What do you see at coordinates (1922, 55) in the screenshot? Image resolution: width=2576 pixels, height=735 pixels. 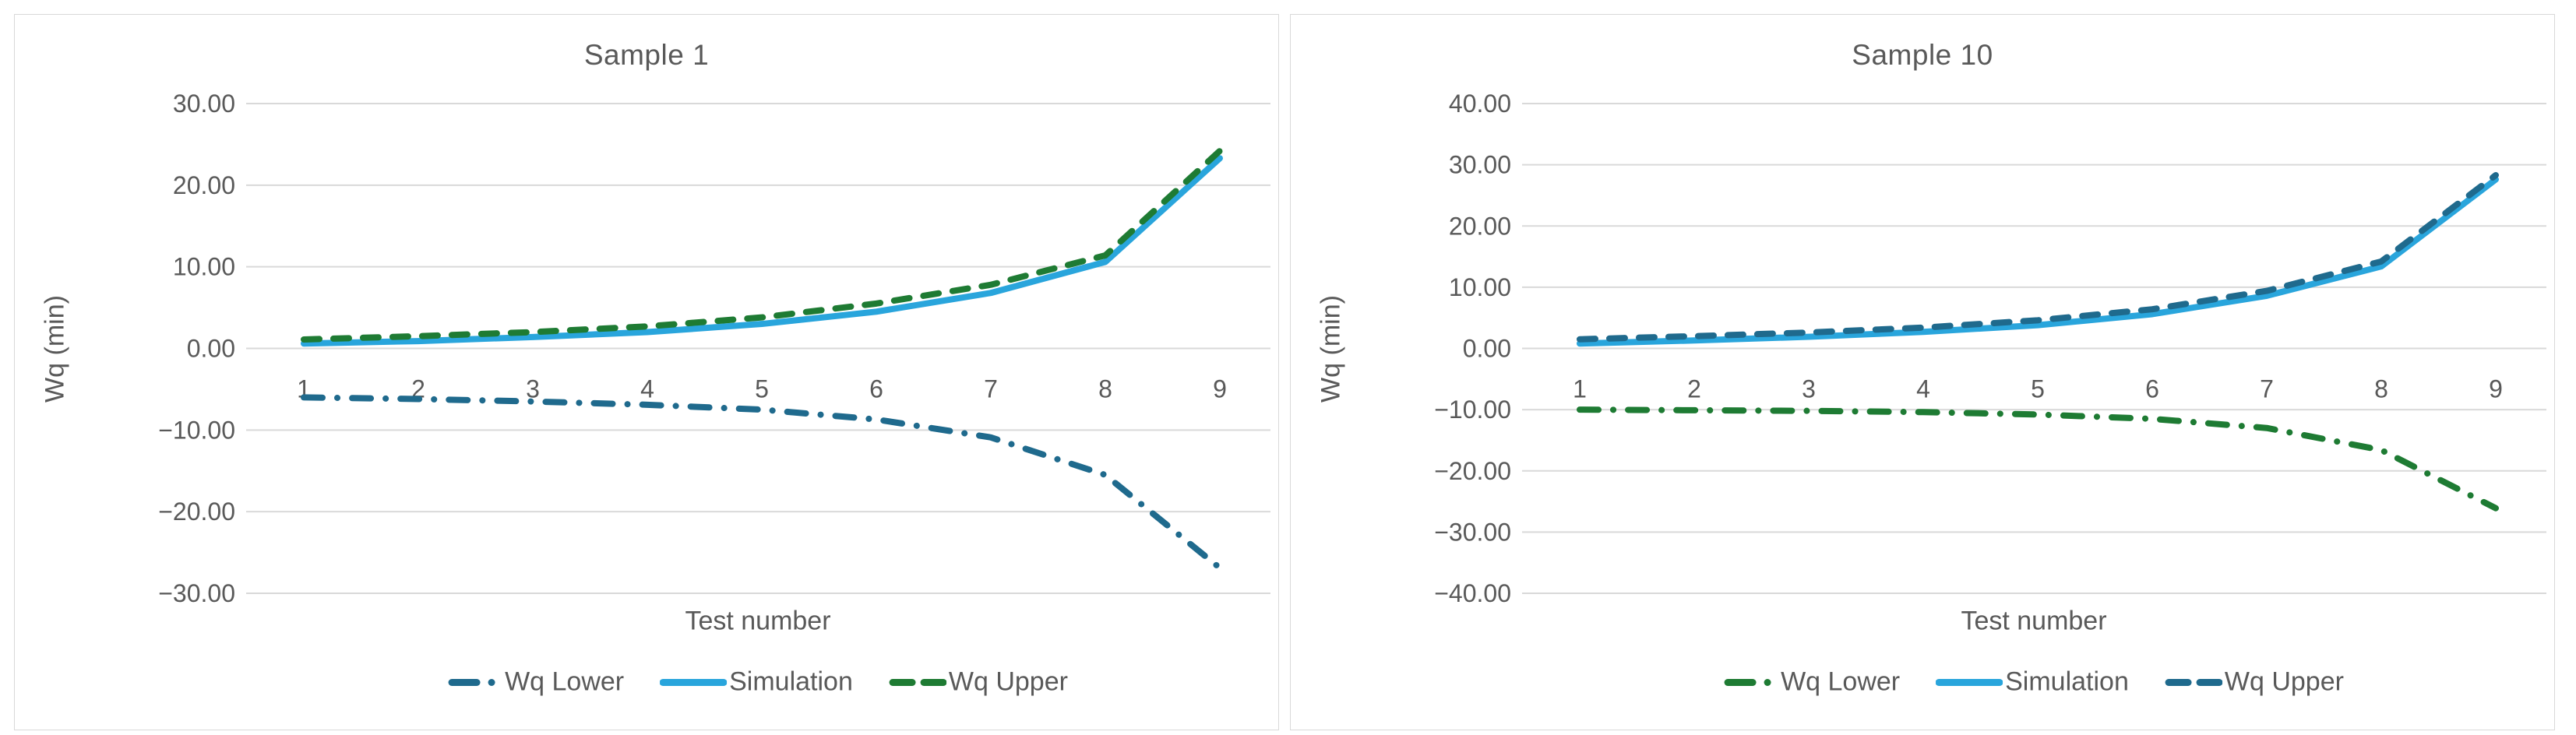 I see `chart-title: Sample 10` at bounding box center [1922, 55].